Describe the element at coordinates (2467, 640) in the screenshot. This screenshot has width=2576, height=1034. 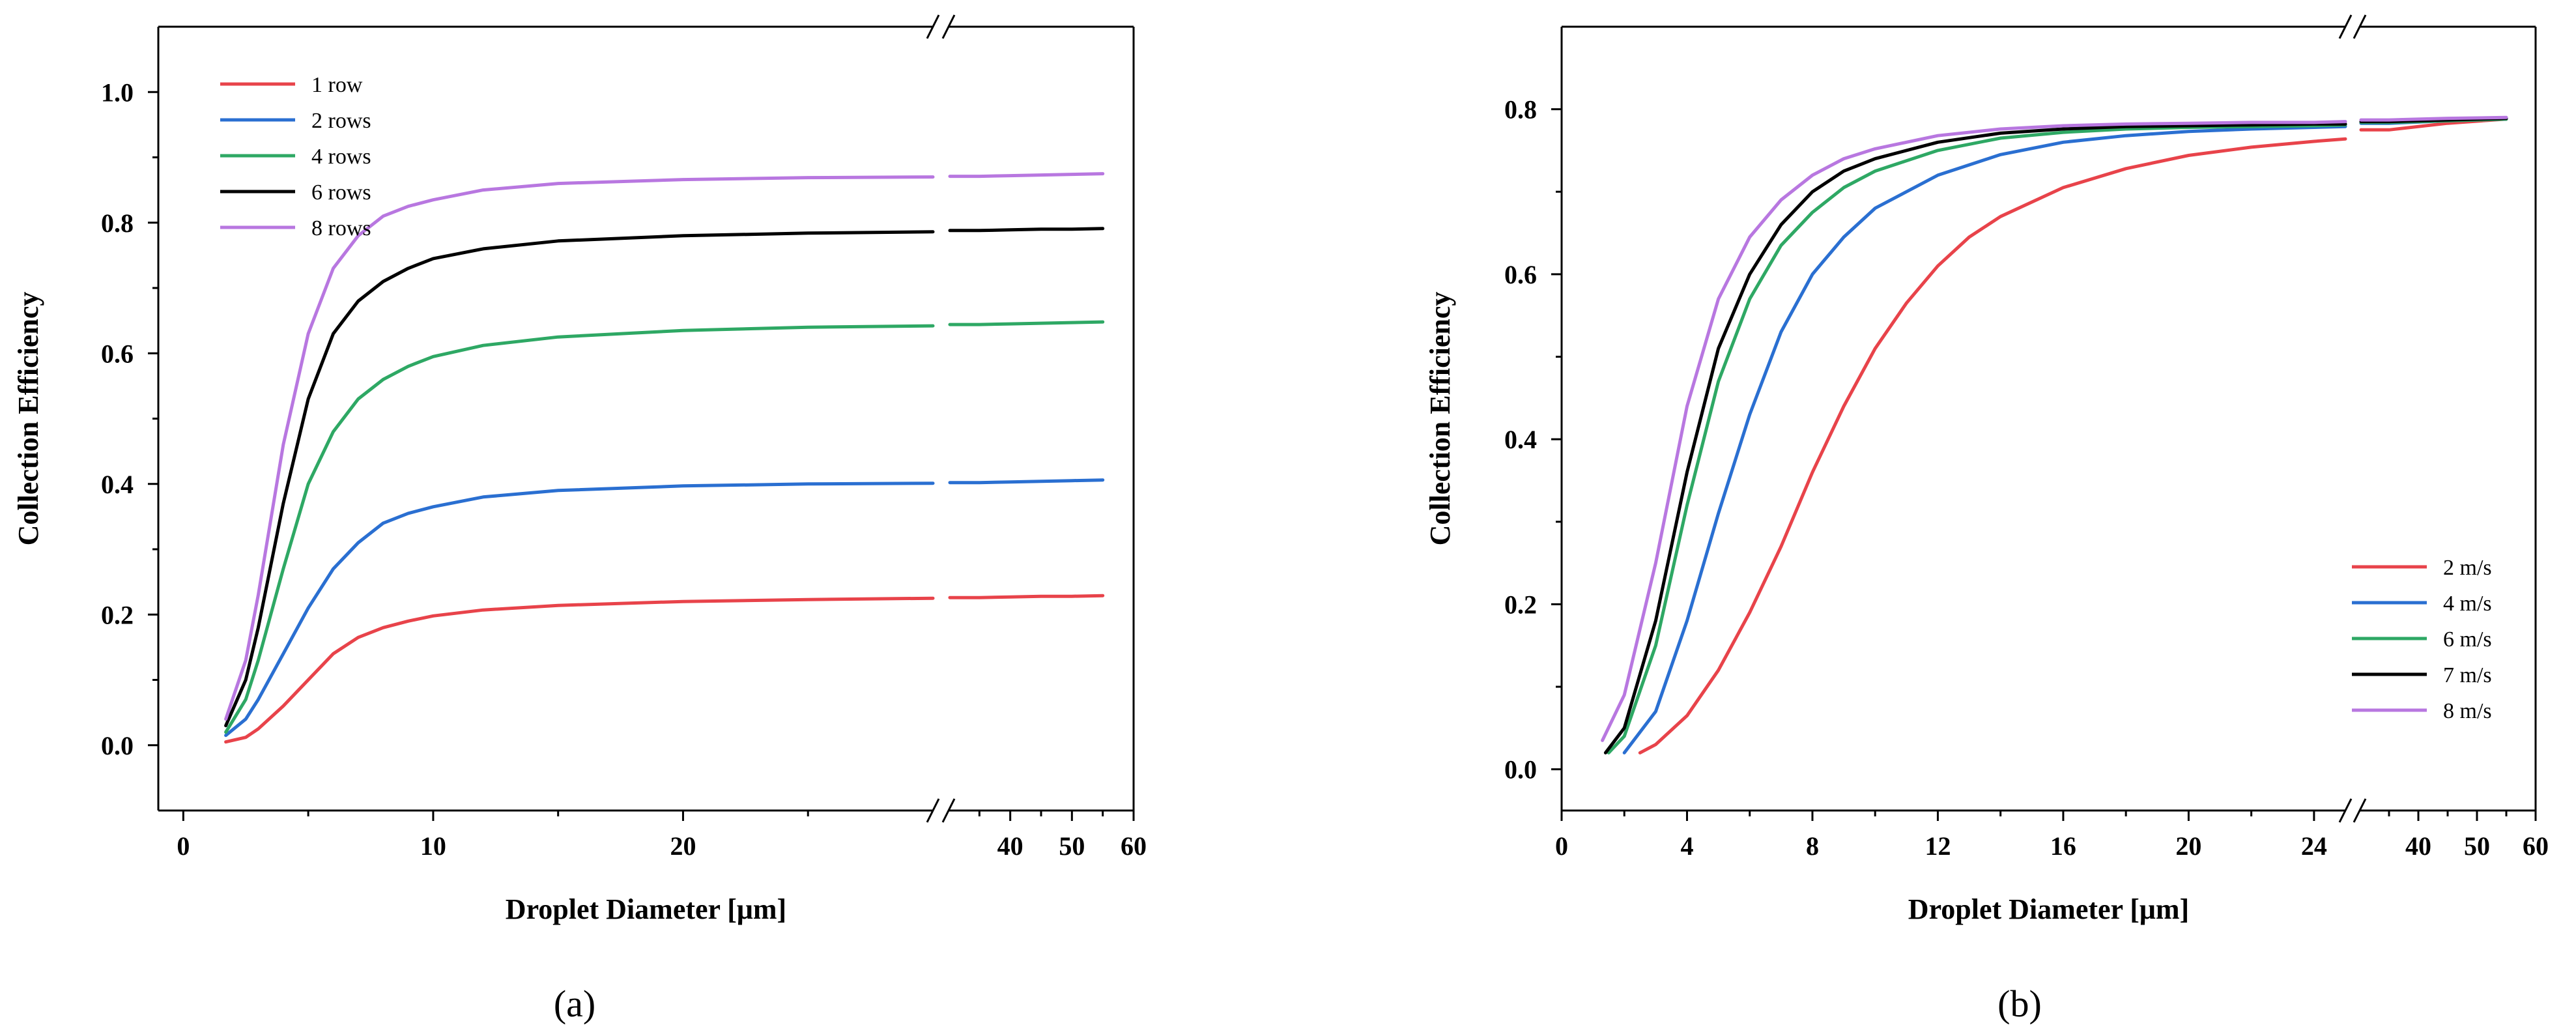
I see `legend-label: 6 m/s` at that location.